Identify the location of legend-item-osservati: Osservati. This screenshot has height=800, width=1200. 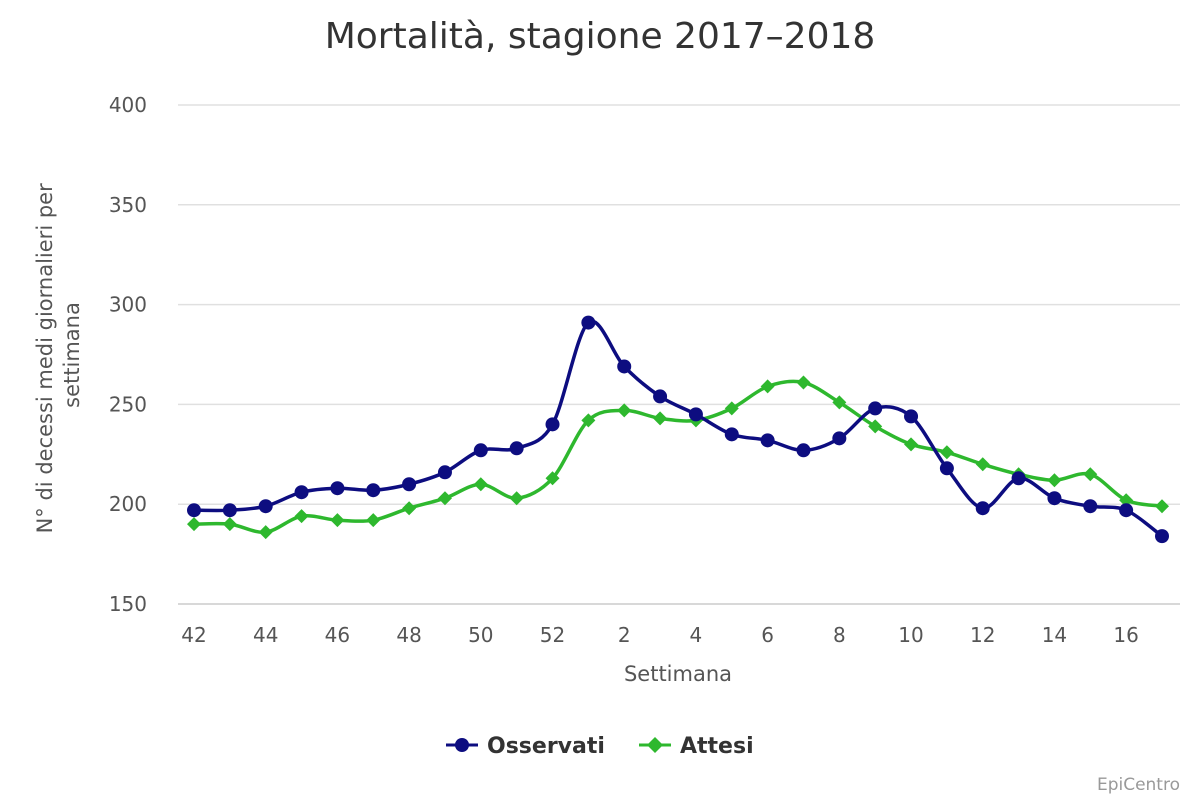
(525, 746).